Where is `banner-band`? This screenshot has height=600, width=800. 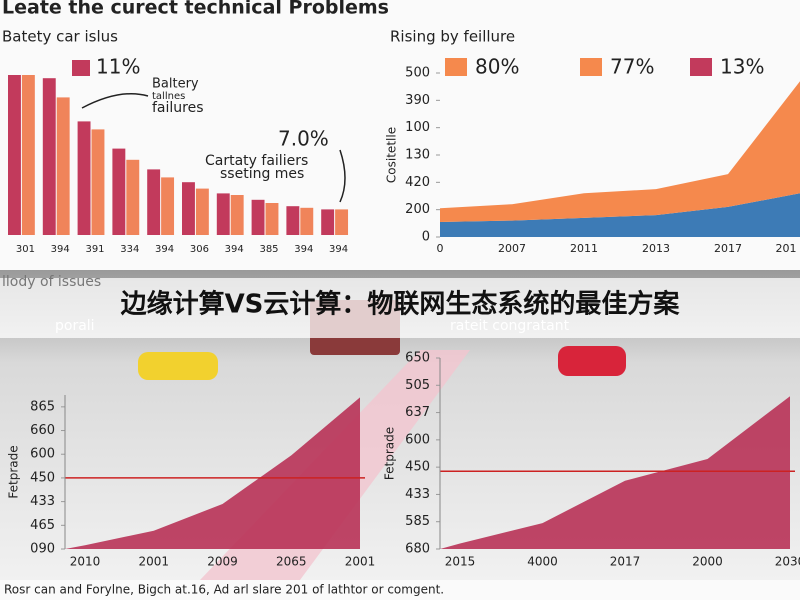
banner-band is located at coordinates (400, 308).